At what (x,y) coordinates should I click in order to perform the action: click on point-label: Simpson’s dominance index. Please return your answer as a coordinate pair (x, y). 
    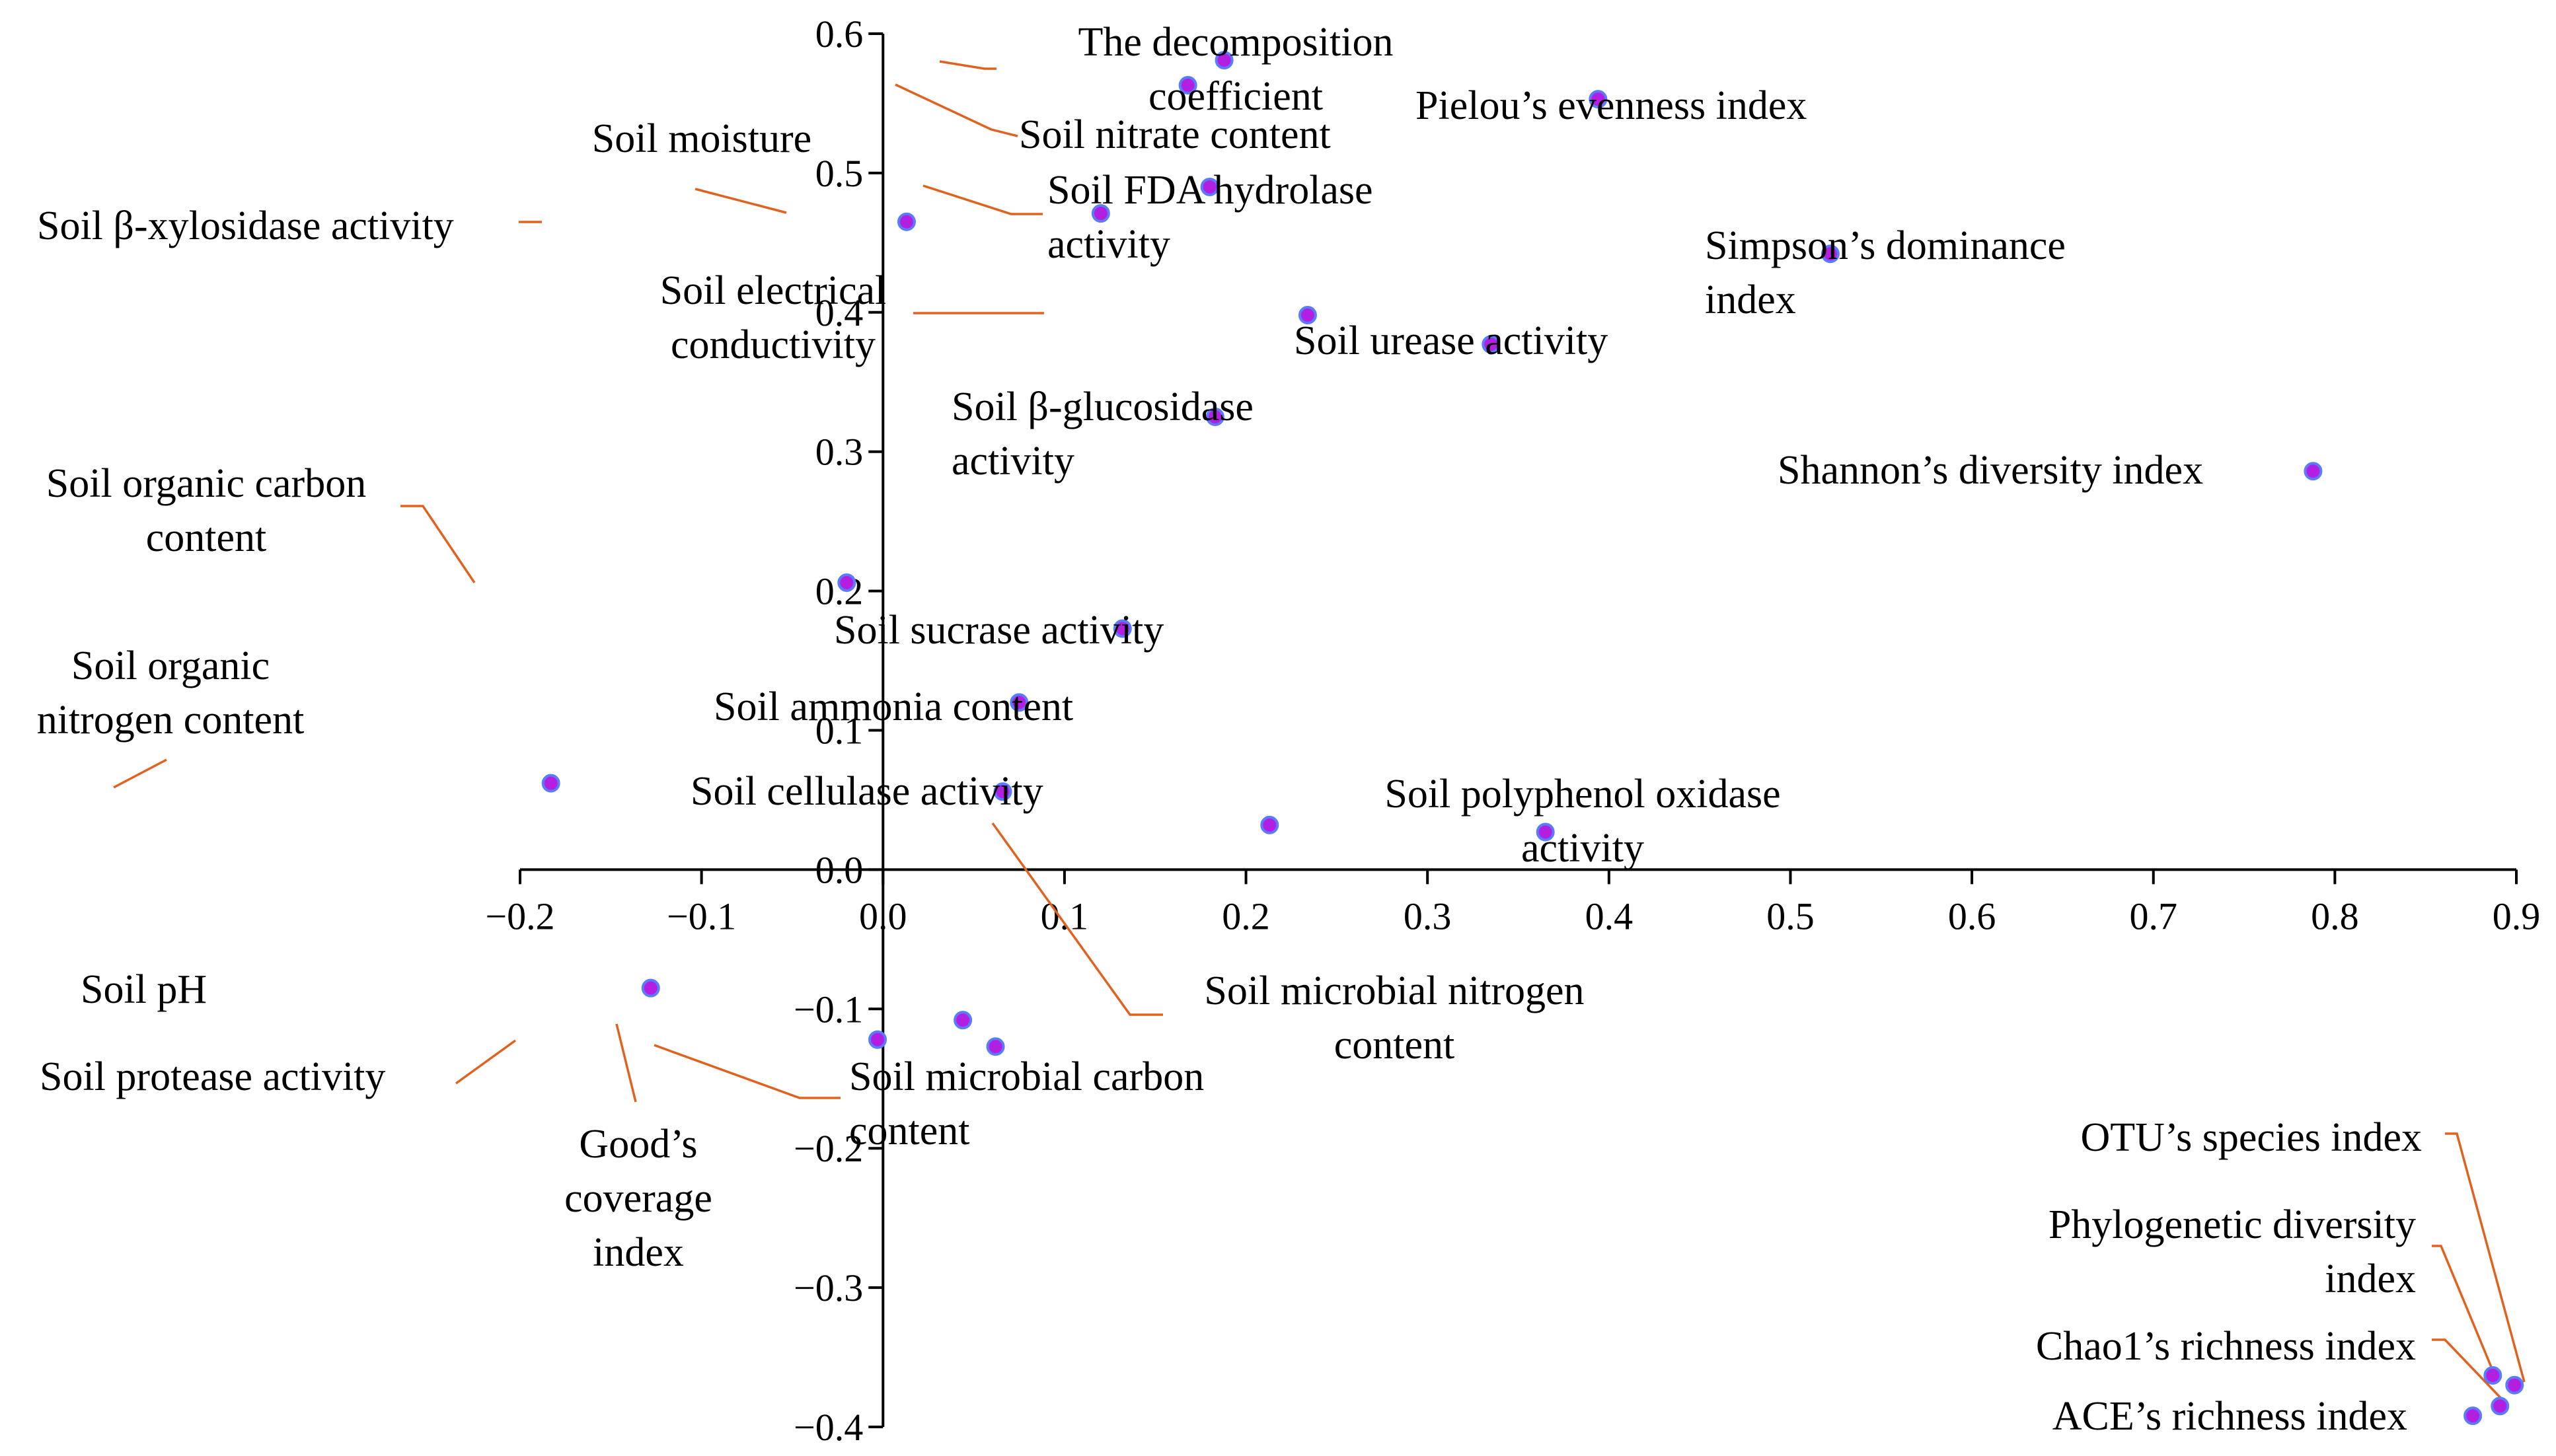
    Looking at the image, I should click on (1886, 272).